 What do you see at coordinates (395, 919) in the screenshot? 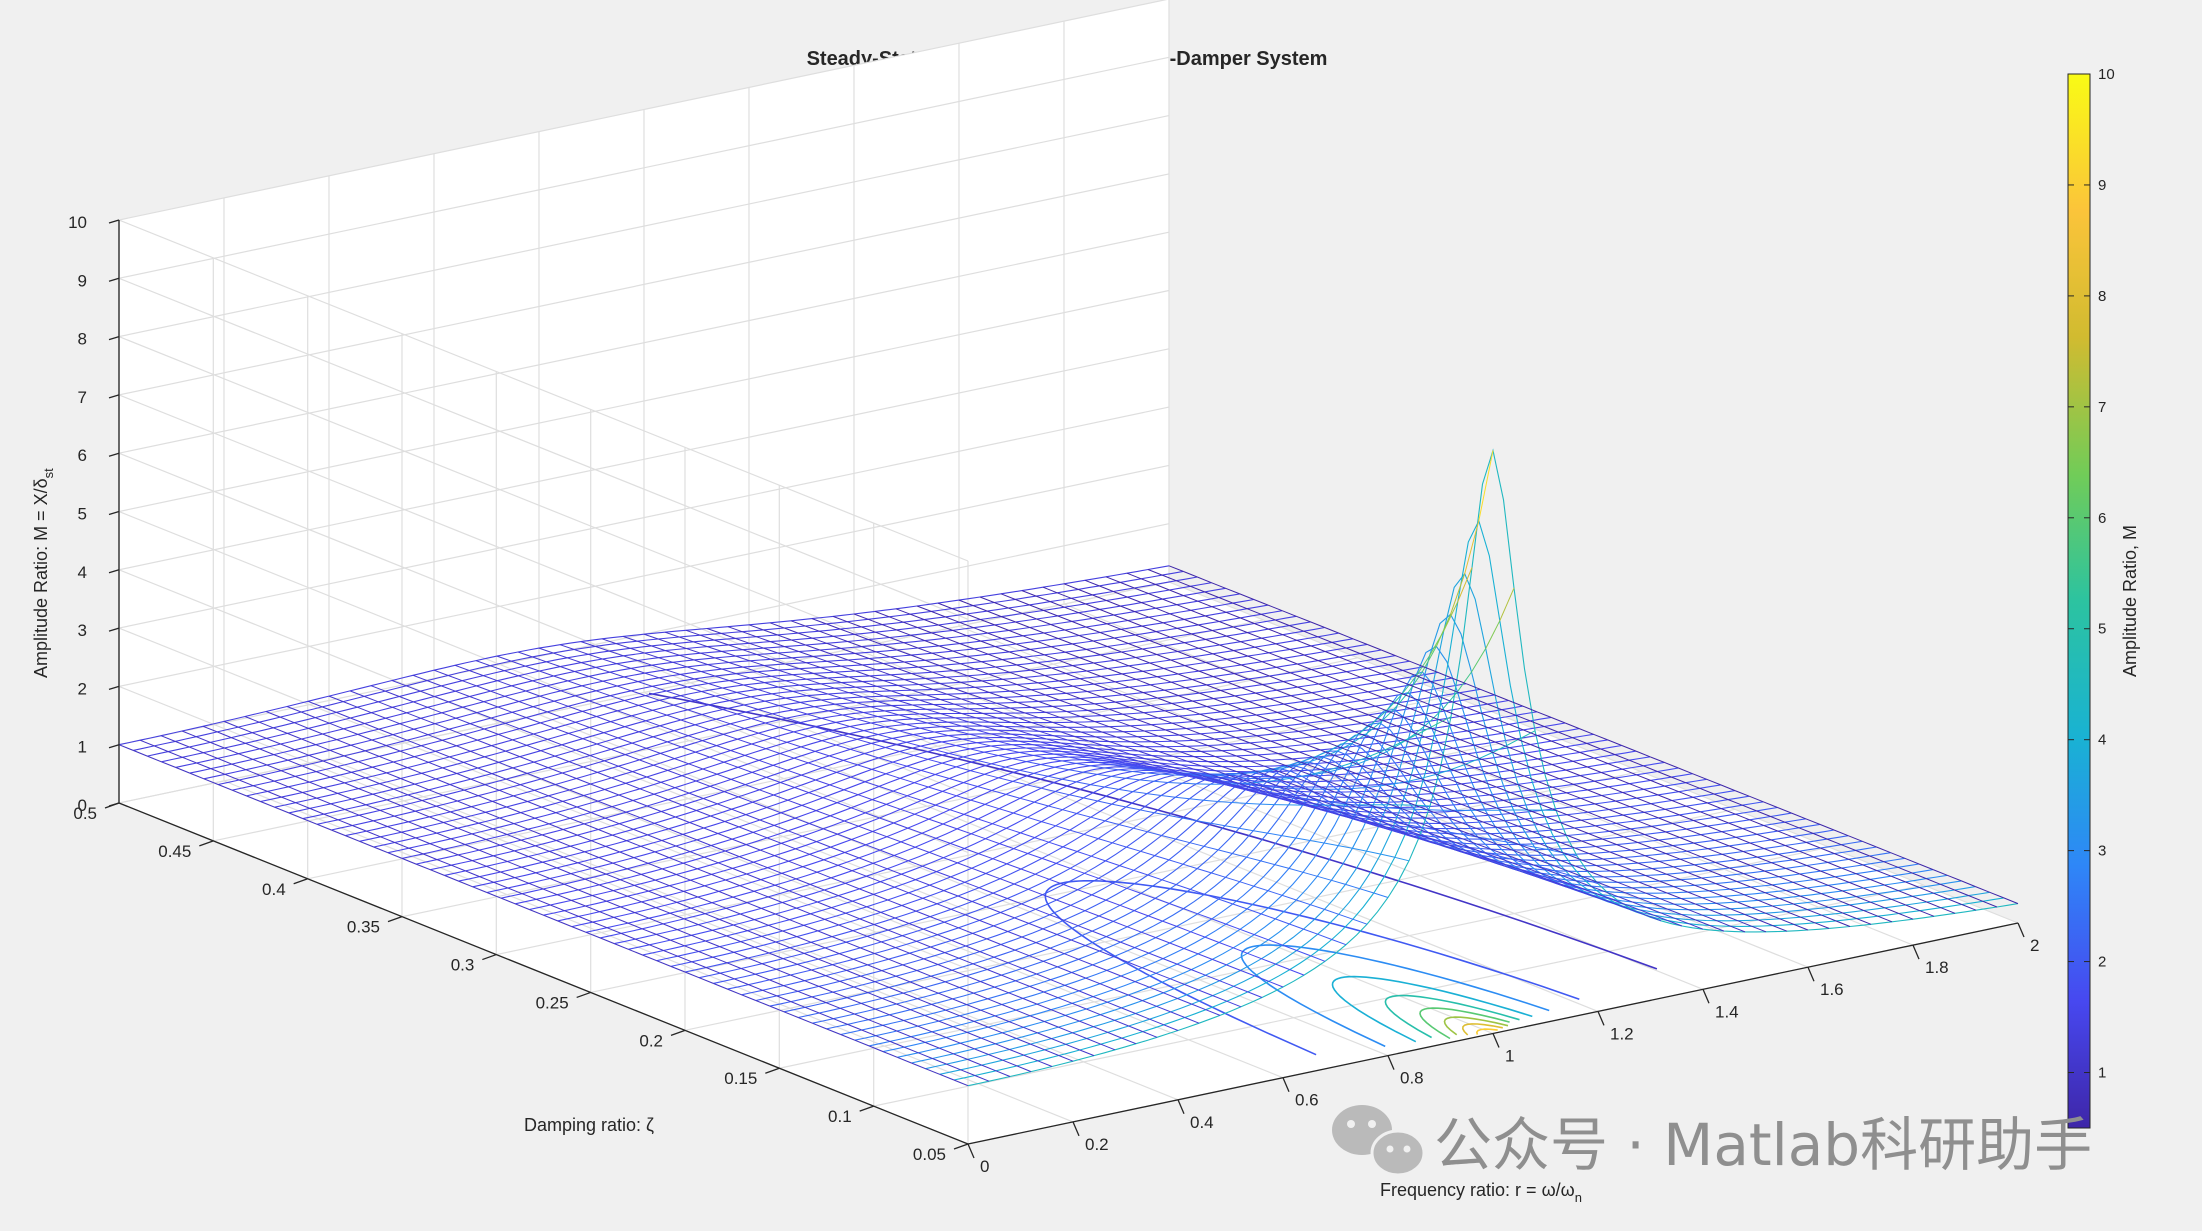
I see `y-tick-mark` at bounding box center [395, 919].